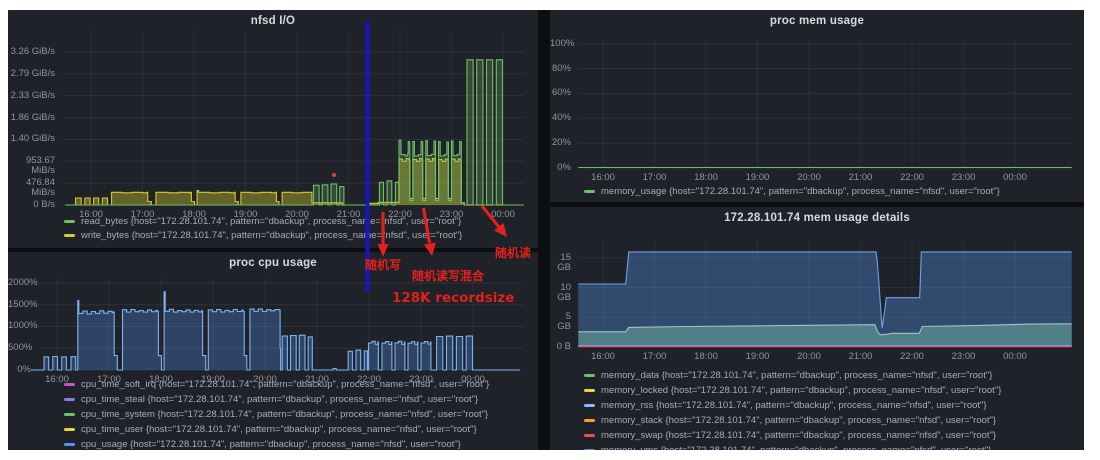 The height and width of the screenshot is (460, 1100). What do you see at coordinates (32, 95) in the screenshot?
I see `y-axis-label: 2.33 GiB/s` at bounding box center [32, 95].